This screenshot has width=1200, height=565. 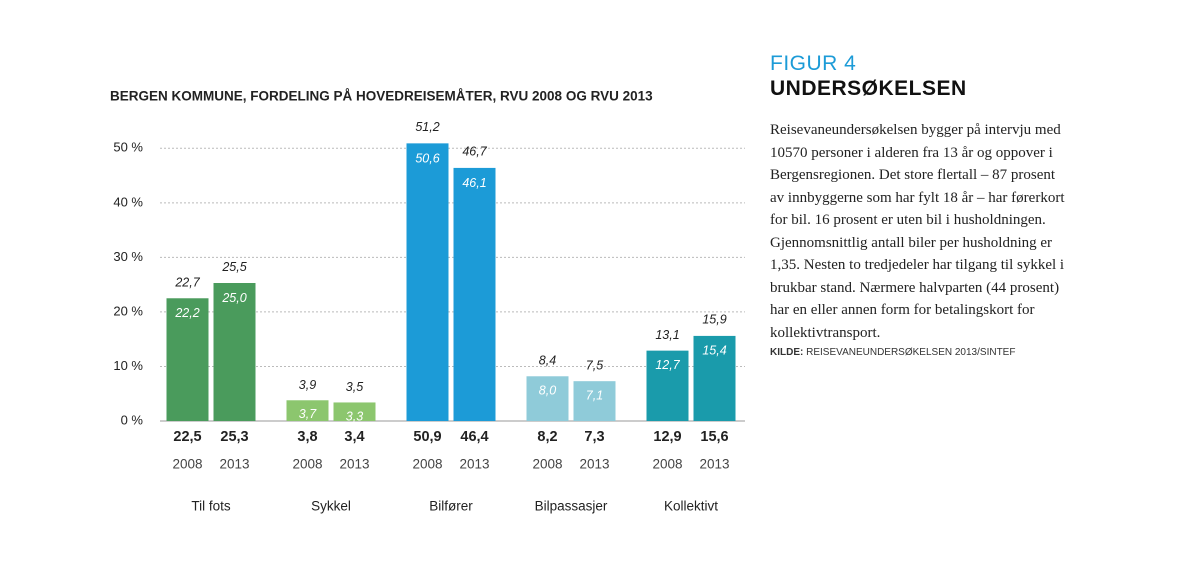 I want to click on value-label: 7,3, so click(x=594, y=437).